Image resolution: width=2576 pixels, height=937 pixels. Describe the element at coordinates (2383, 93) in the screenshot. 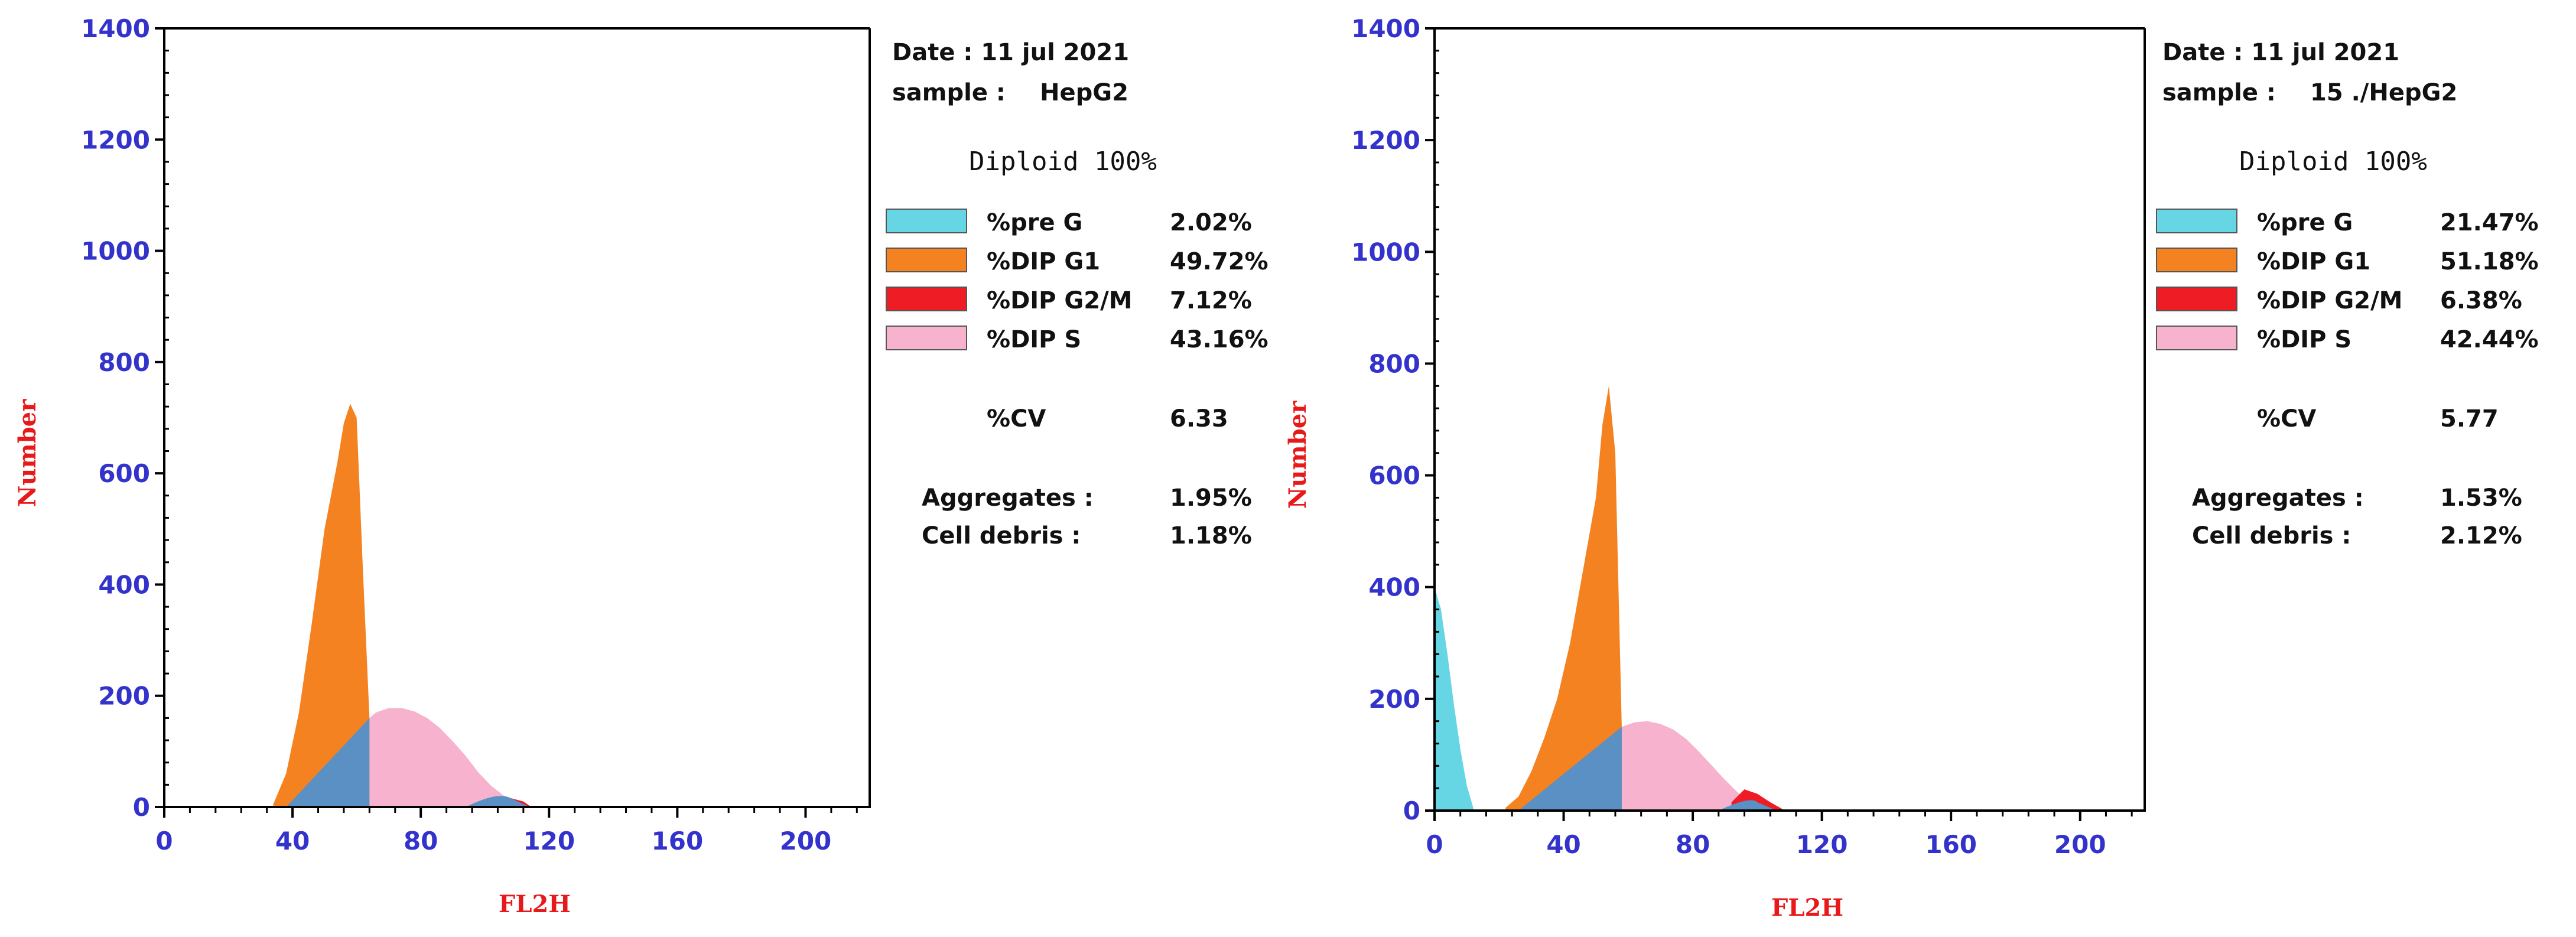

I see `sample-value: 15 ./HepG2` at that location.